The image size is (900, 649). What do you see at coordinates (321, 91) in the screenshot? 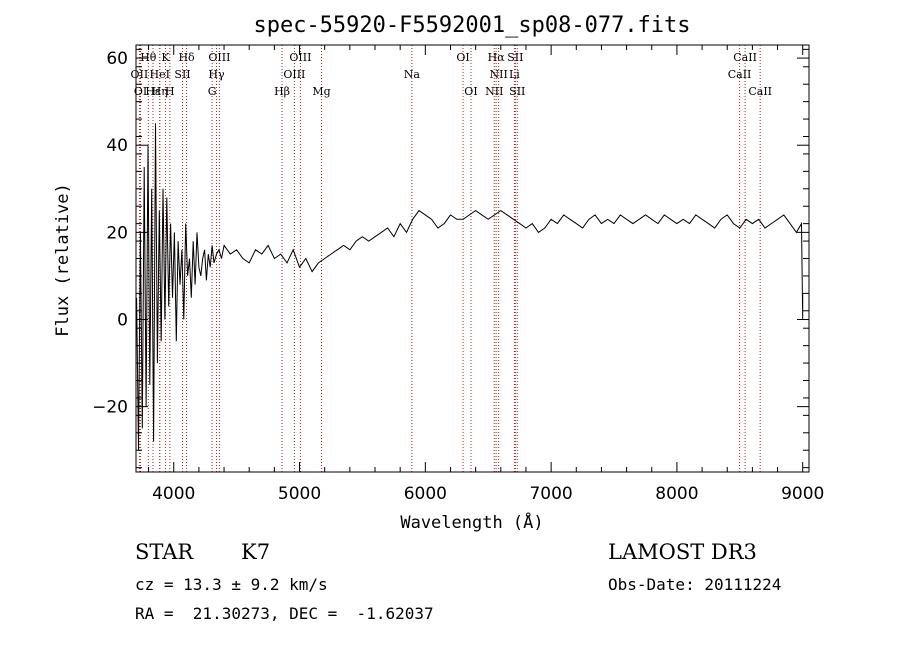
I see `line-marker-label: Mg` at bounding box center [321, 91].